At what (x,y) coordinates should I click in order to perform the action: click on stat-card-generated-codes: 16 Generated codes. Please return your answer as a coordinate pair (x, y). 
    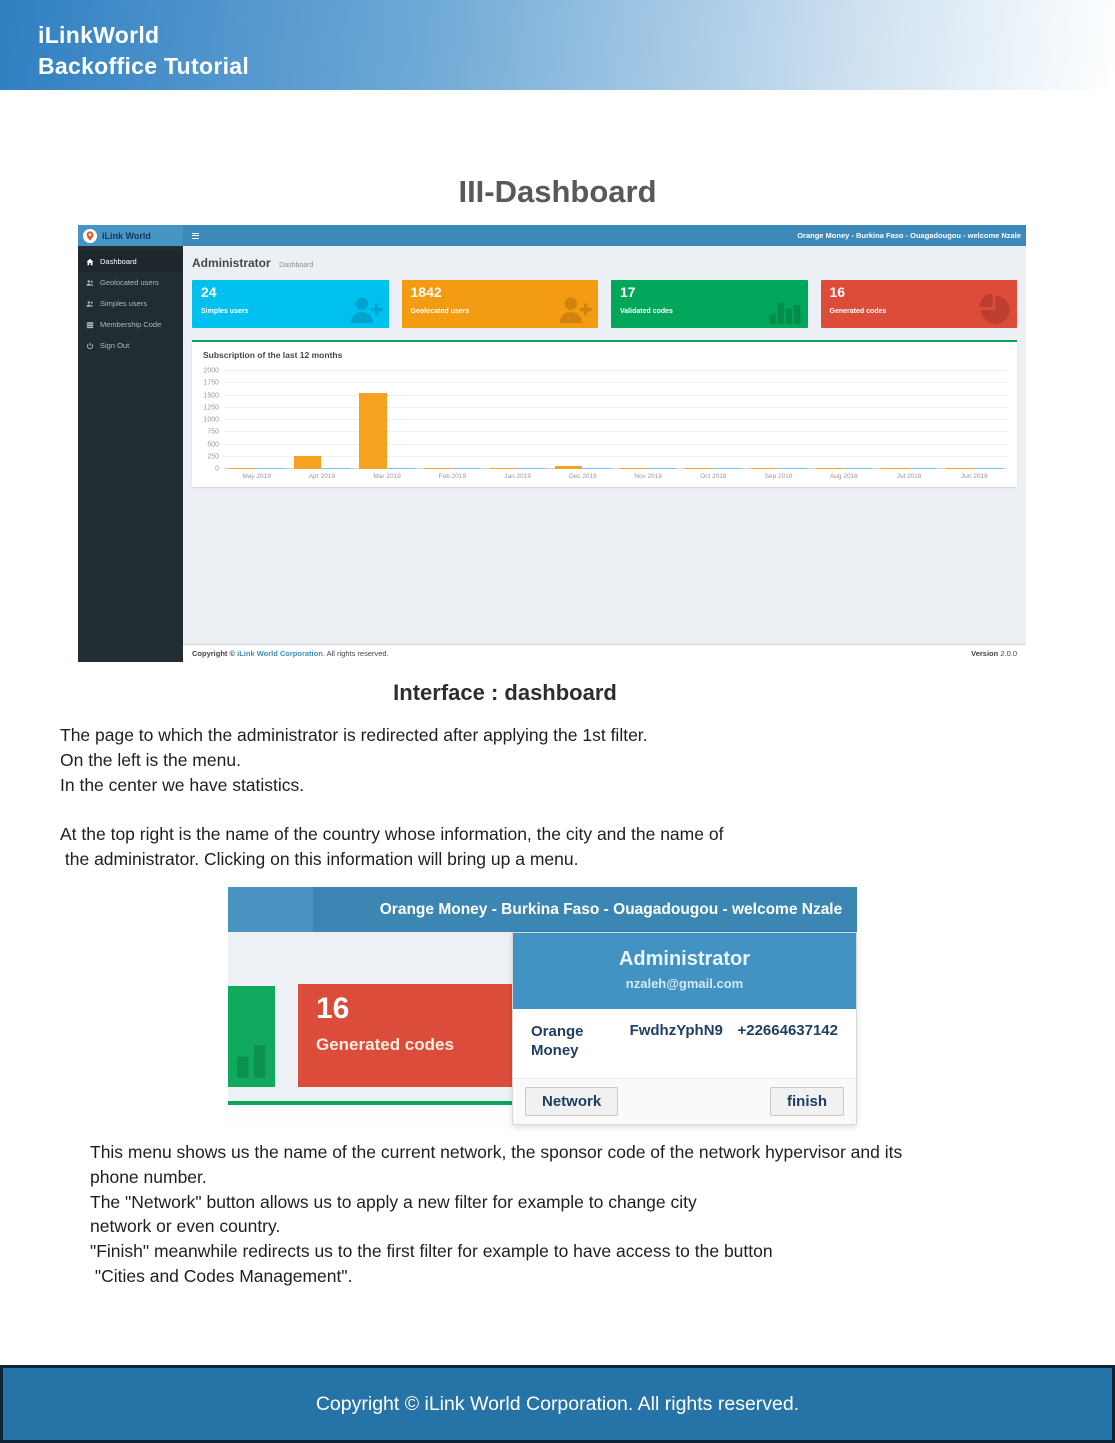
    Looking at the image, I should click on (918, 304).